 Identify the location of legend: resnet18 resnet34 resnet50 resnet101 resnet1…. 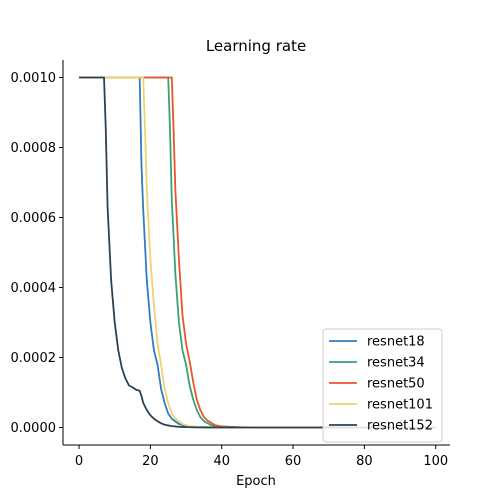
(382, 385).